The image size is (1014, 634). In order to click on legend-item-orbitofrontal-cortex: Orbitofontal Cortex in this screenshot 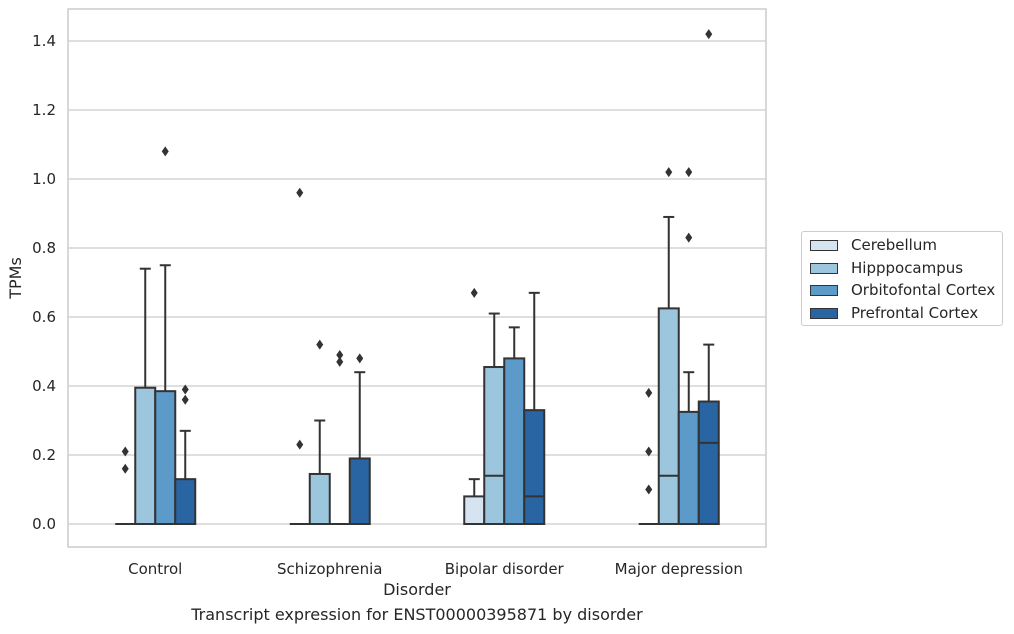, I will do `click(902, 290)`.